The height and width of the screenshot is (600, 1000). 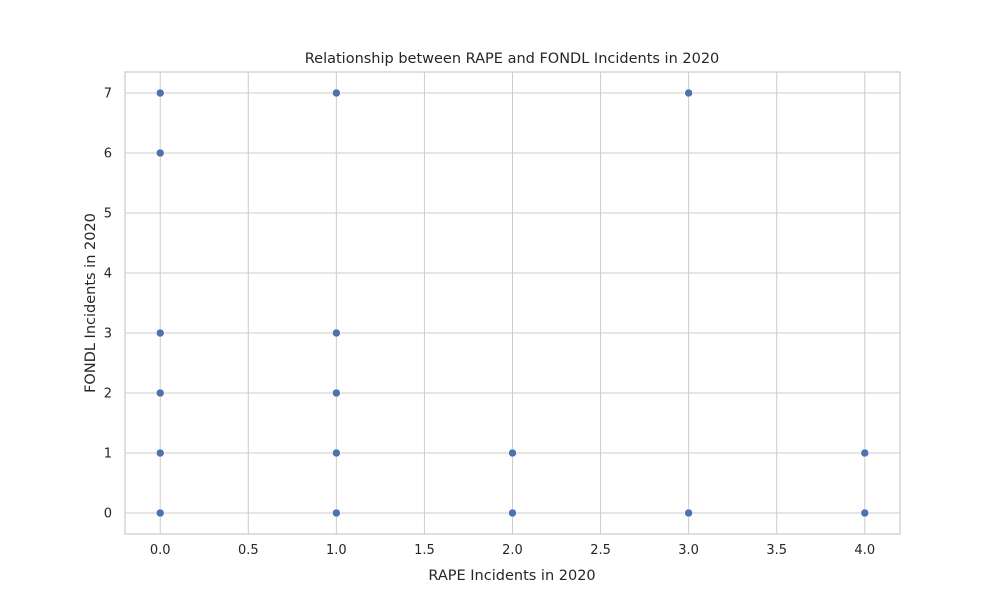 I want to click on x-axis-ticks: 0.0 0.5 1.0 1.5 2.0 2.5 3.0 3.5 4.0, so click(x=512, y=550).